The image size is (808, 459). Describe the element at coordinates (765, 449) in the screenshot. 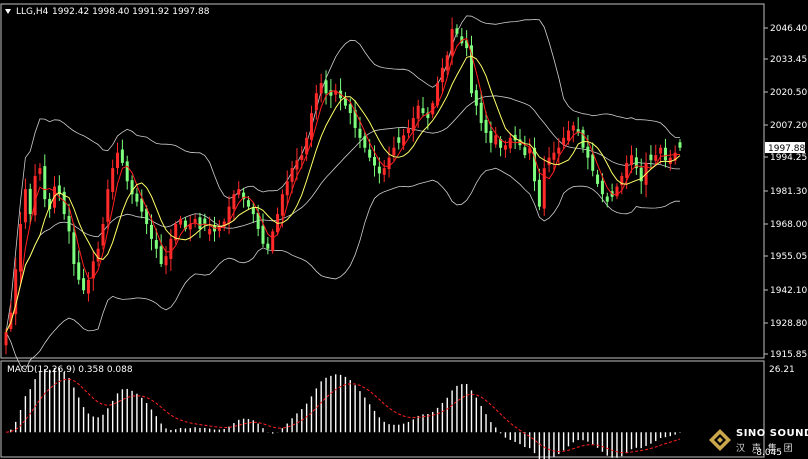

I see `logo-text-cn: 汉 声 集 团` at that location.